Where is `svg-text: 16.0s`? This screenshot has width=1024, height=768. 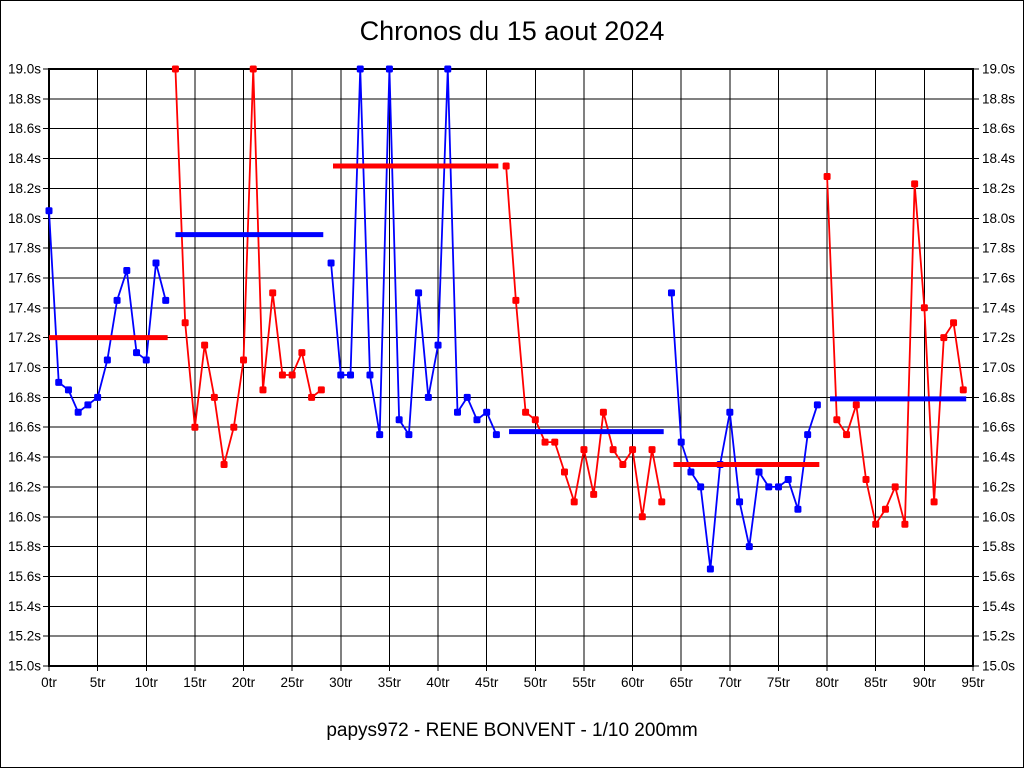
svg-text: 16.0s is located at coordinates (24, 516).